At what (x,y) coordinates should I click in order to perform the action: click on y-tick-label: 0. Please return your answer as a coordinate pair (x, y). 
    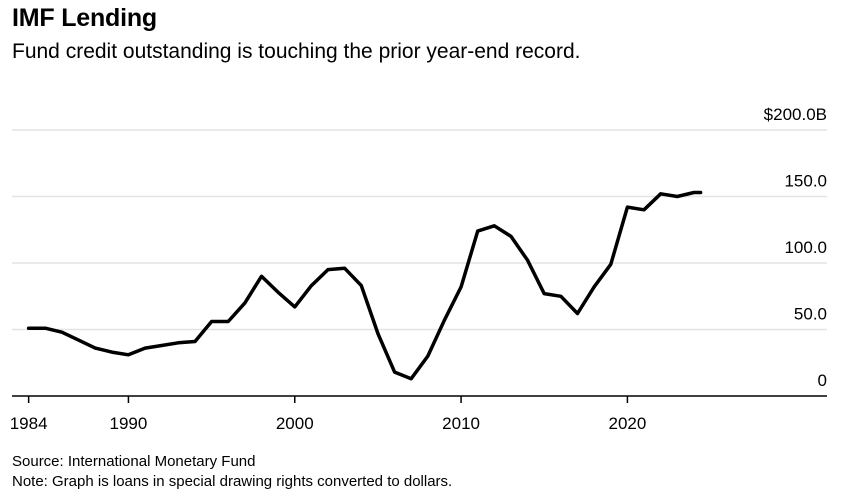
    Looking at the image, I should click on (822, 380).